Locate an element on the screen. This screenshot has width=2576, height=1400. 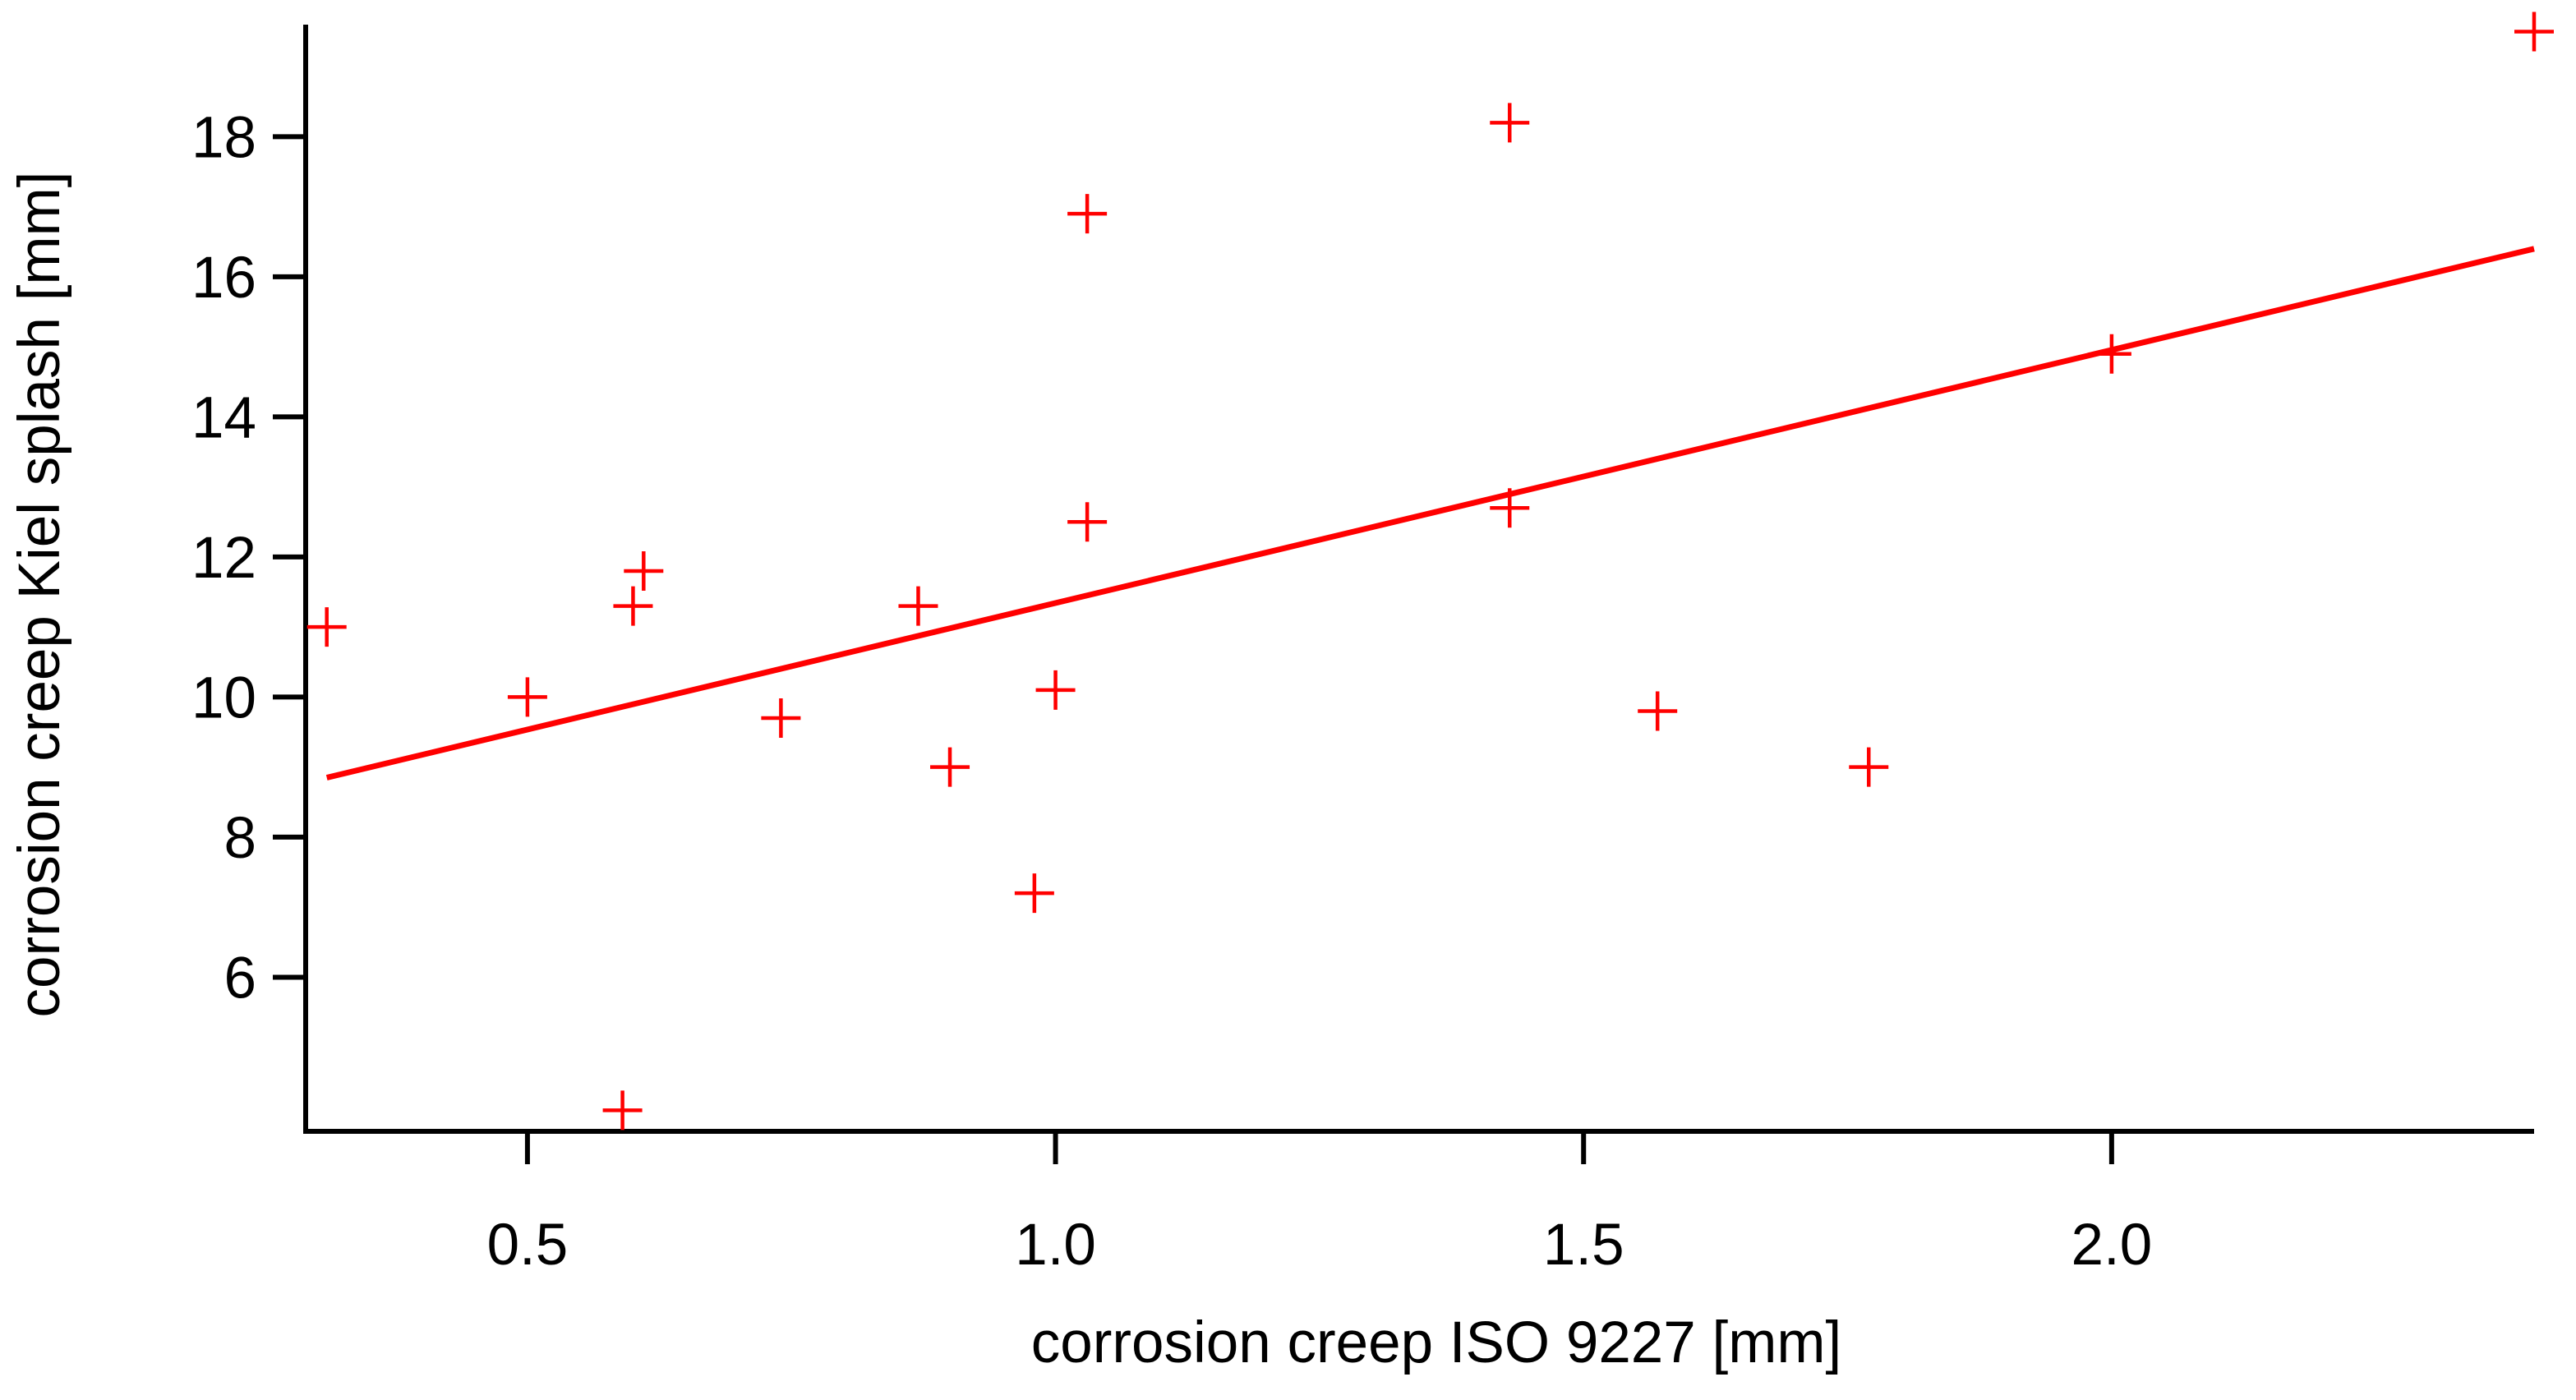
x-tick-label: 2.0 is located at coordinates (2112, 1245).